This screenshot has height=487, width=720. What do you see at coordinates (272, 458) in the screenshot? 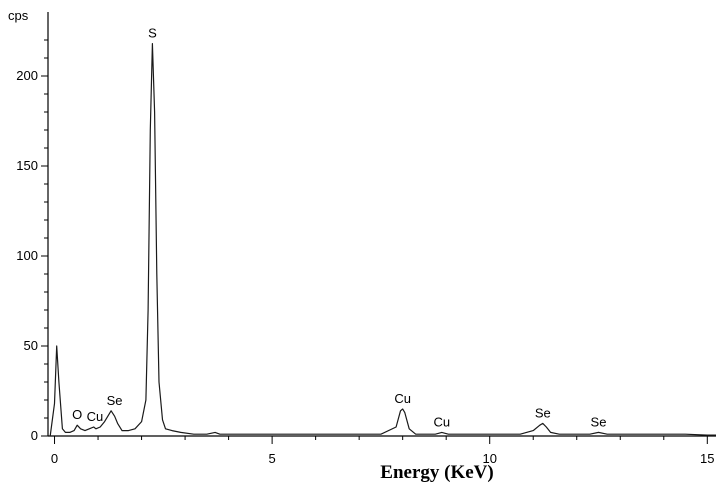
I see `x-tick-label: 5` at bounding box center [272, 458].